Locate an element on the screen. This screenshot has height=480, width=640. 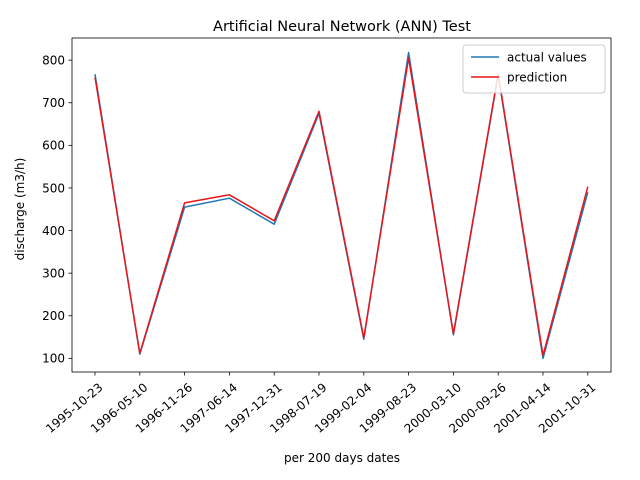
y-axis-label: discharge (m3/h) is located at coordinates (20, 209).